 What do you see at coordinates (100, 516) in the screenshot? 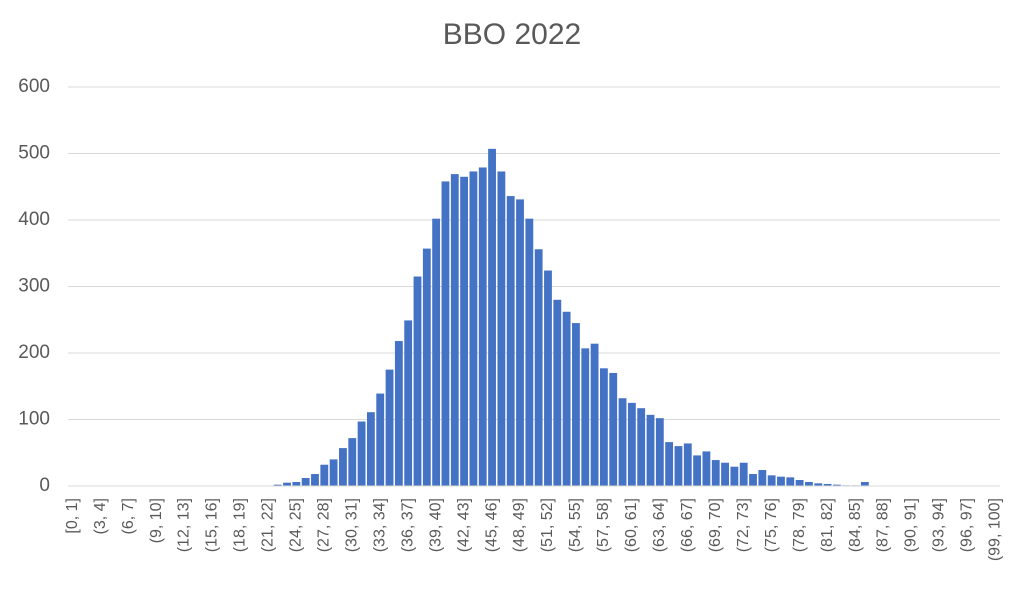
I see `x-tick-label: (3, 4]` at bounding box center [100, 516].